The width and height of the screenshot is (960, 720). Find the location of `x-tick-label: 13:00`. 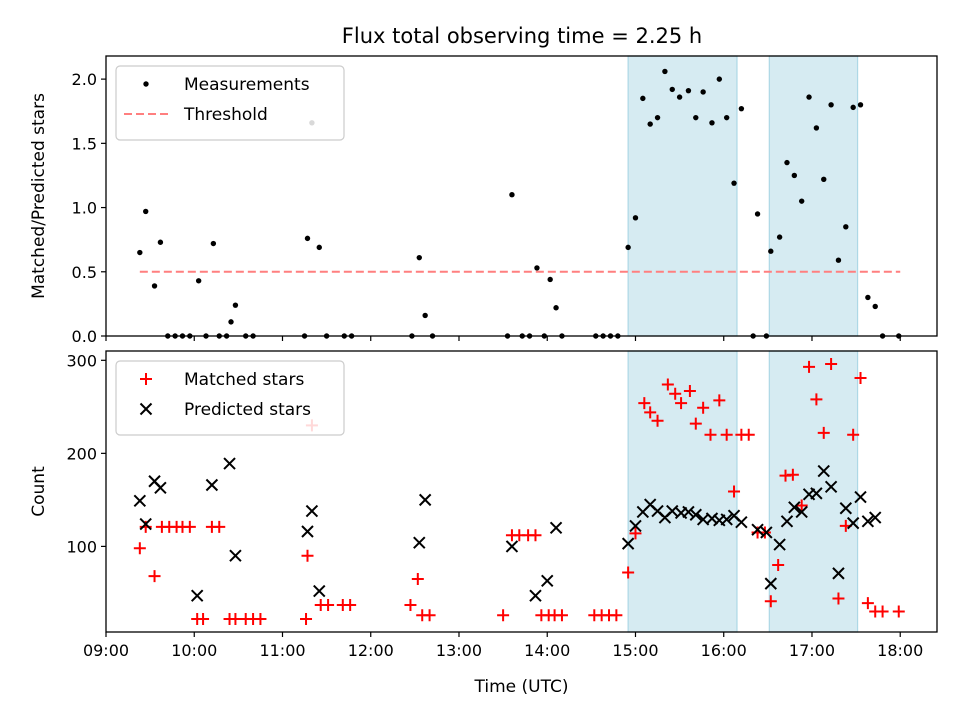

x-tick-label: 13:00 is located at coordinates (459, 650).